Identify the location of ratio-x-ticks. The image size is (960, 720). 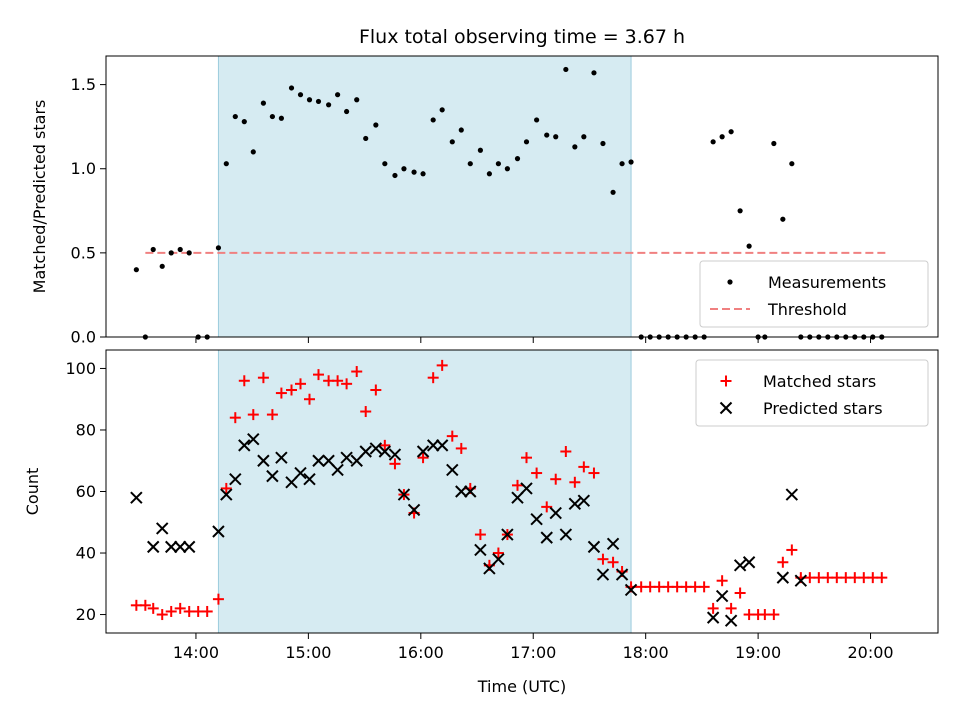
(533, 340).